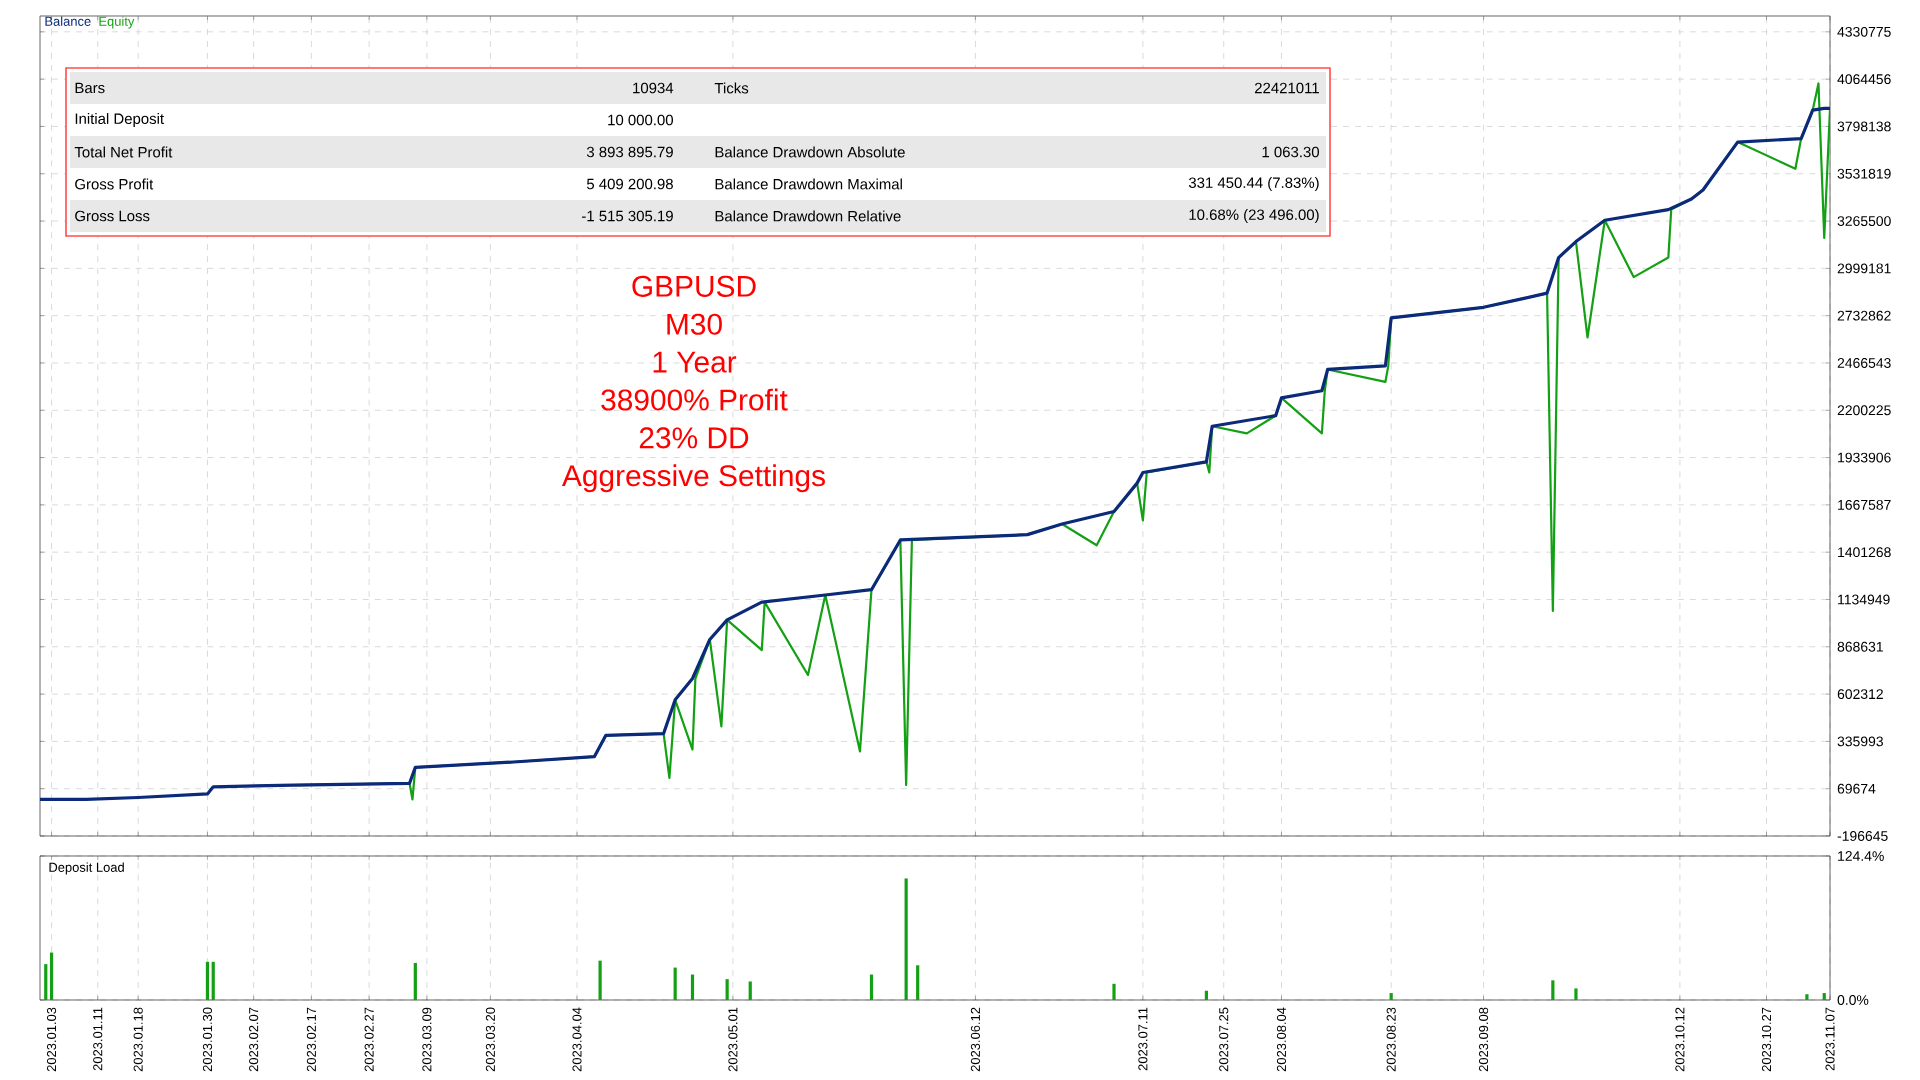  What do you see at coordinates (693, 478) in the screenshot?
I see `annotation: Aggressive Settings` at bounding box center [693, 478].